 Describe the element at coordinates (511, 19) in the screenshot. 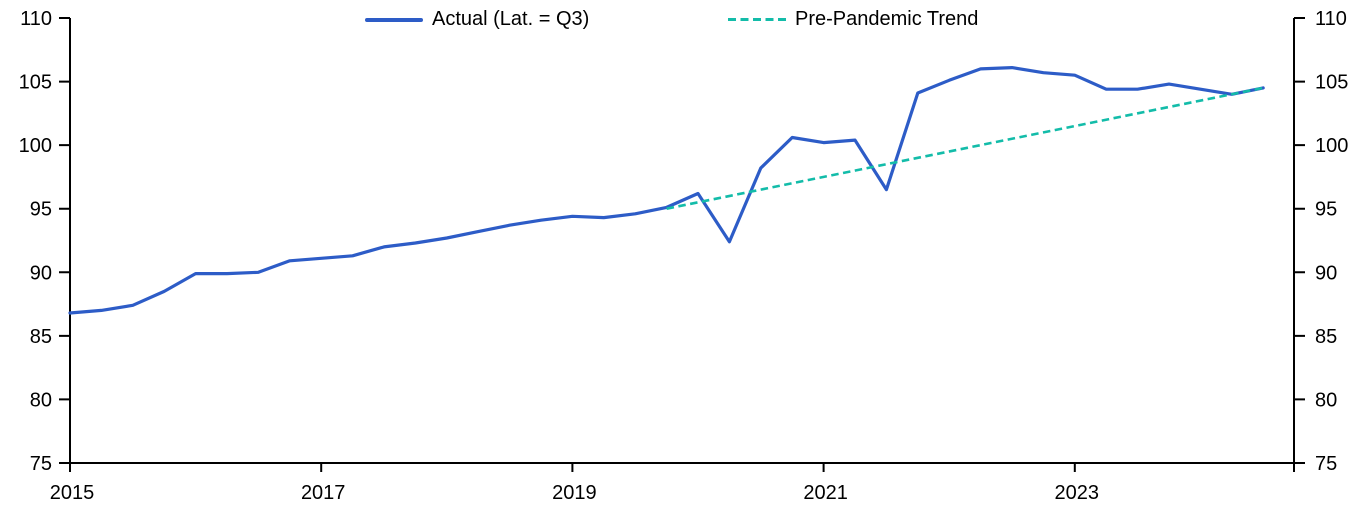

I see `legend-label-actual: Actual (Lat. = Q3)` at that location.